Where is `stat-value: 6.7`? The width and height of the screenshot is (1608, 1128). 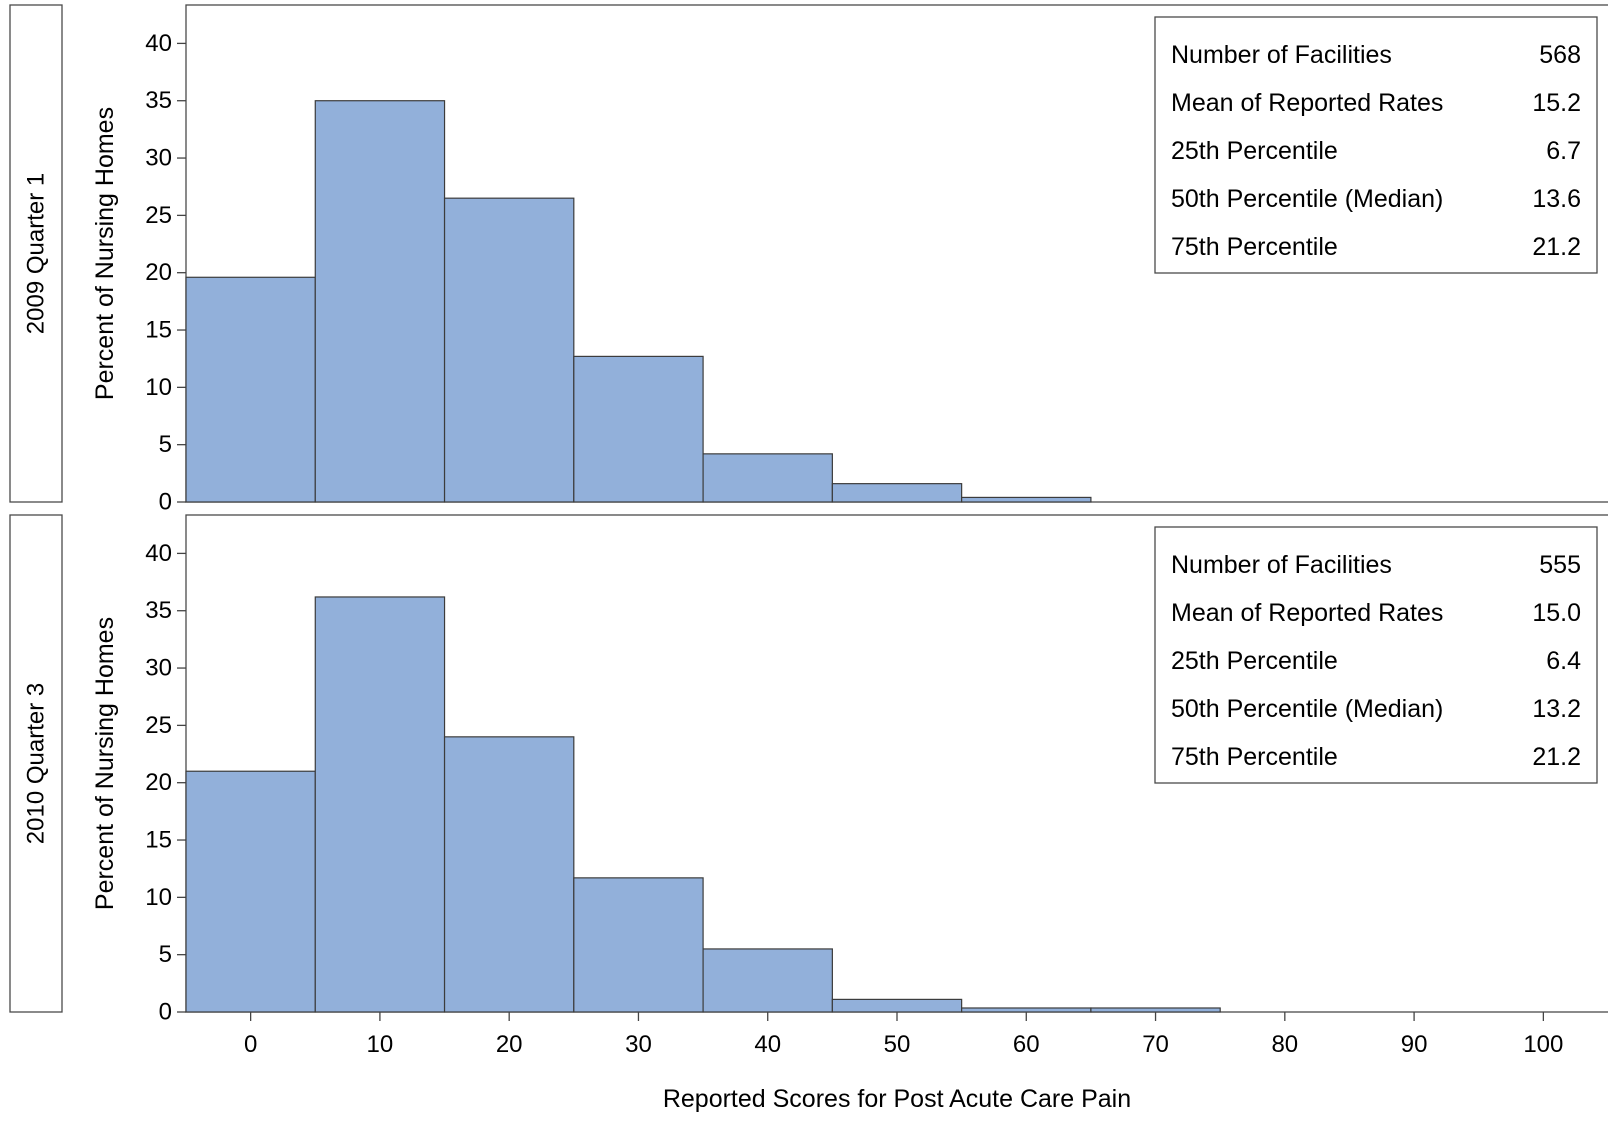
stat-value: 6.7 is located at coordinates (1563, 151).